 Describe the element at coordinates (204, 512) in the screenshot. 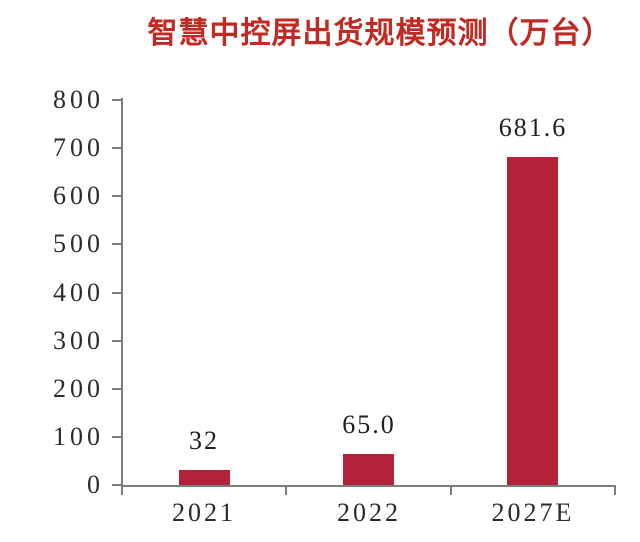

I see `x-category-label: 2021` at that location.